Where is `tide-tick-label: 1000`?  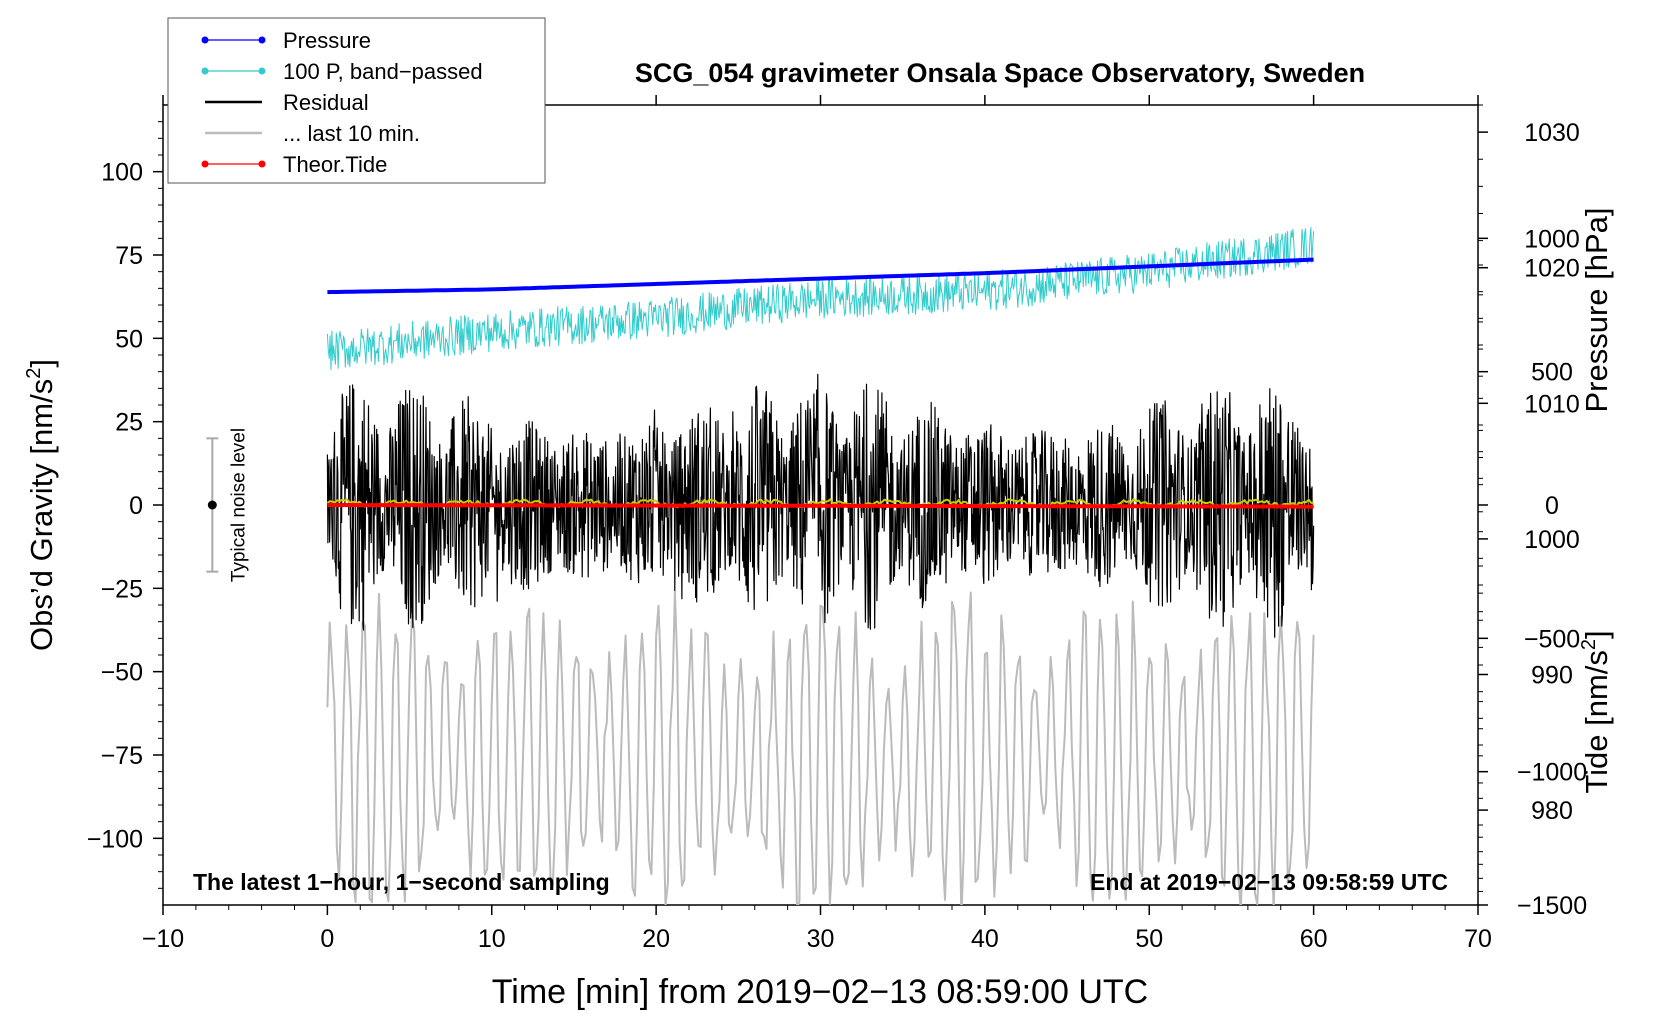 tide-tick-label: 1000 is located at coordinates (1552, 239).